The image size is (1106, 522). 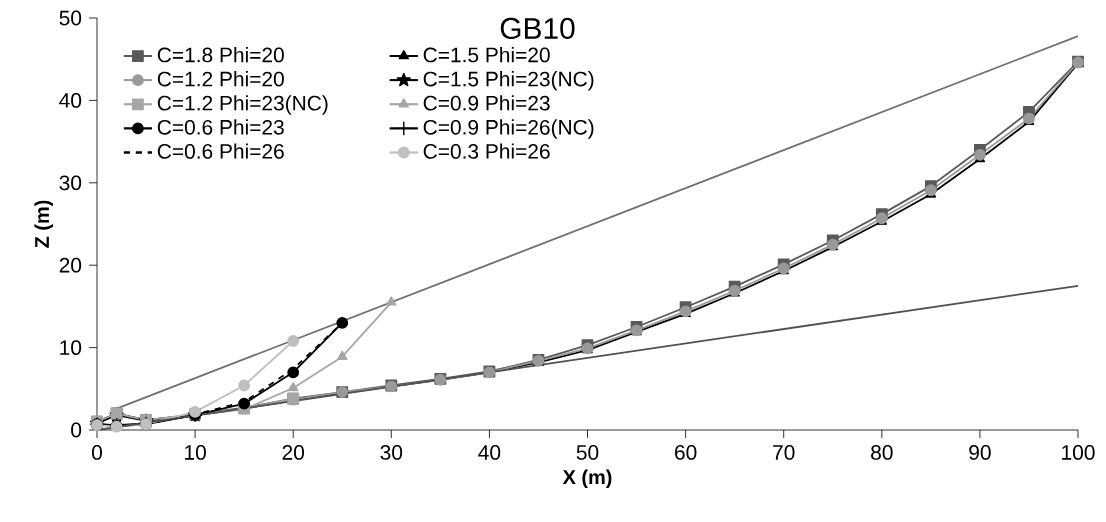 What do you see at coordinates (71, 348) in the screenshot?
I see `y-tick-label: 10` at bounding box center [71, 348].